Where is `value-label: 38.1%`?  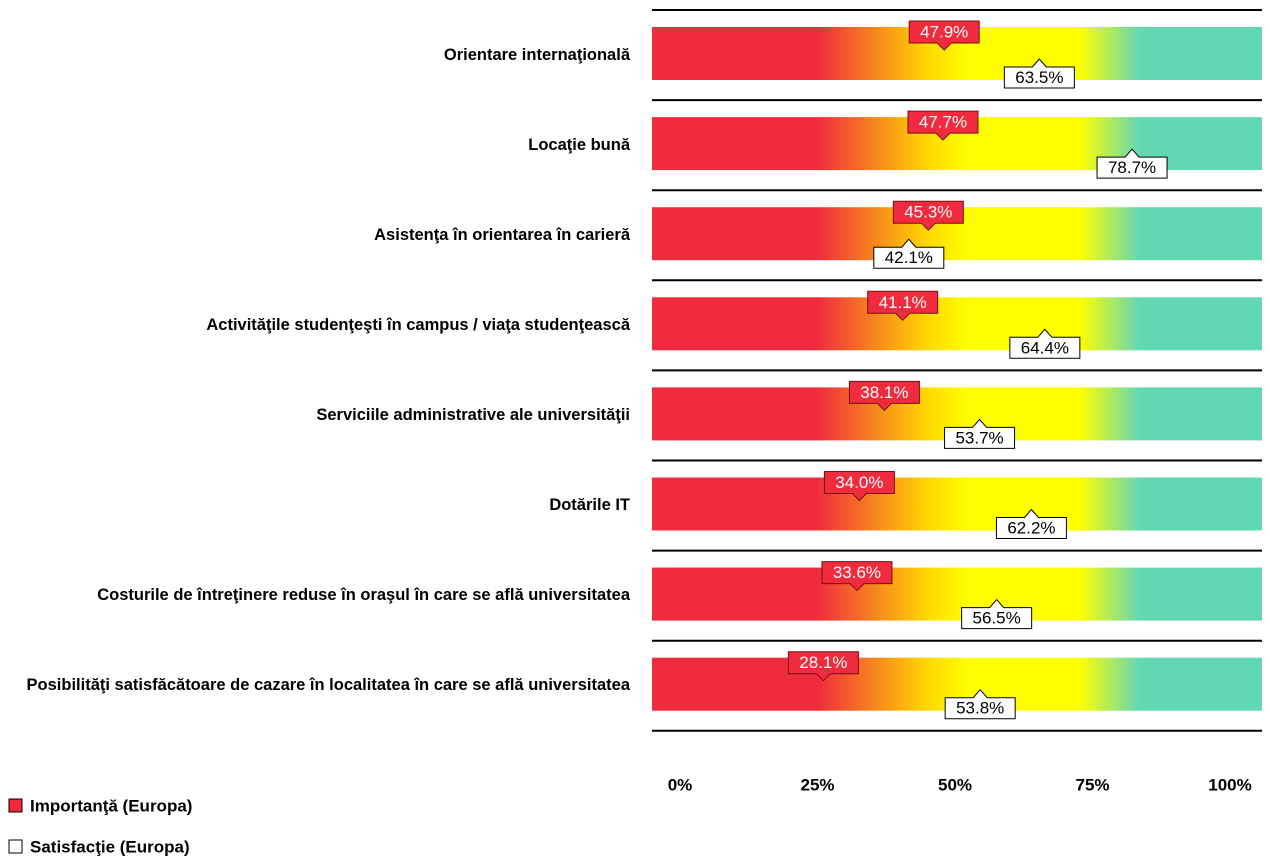 value-label: 38.1% is located at coordinates (884, 392).